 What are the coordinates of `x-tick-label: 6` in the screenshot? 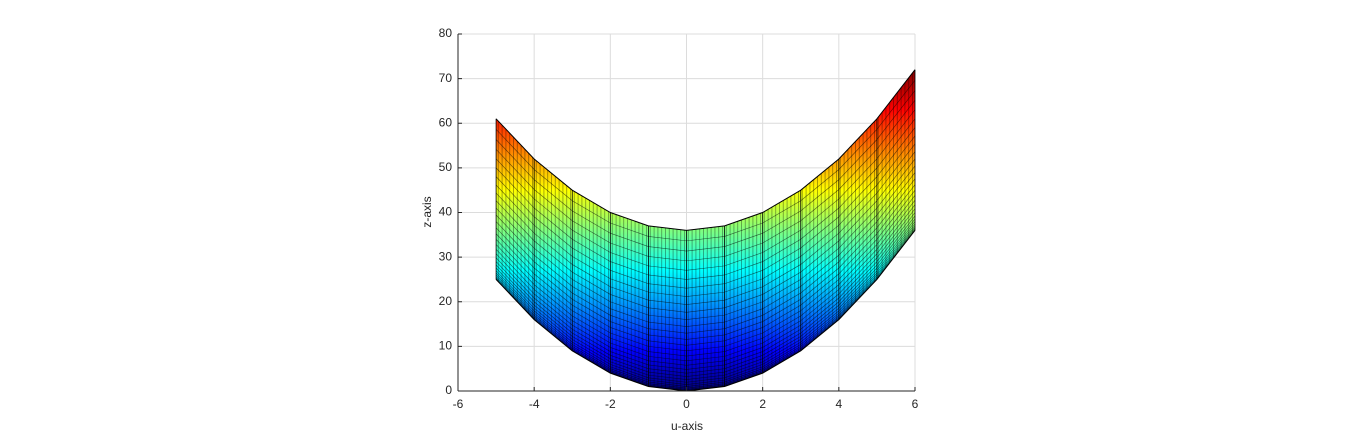 It's located at (915, 404).